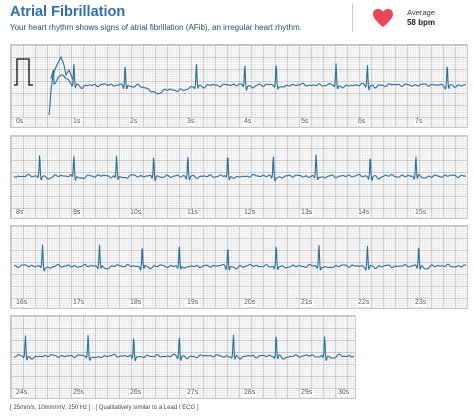  I want to click on ecg-initial-upstroke, so click(61, 85).